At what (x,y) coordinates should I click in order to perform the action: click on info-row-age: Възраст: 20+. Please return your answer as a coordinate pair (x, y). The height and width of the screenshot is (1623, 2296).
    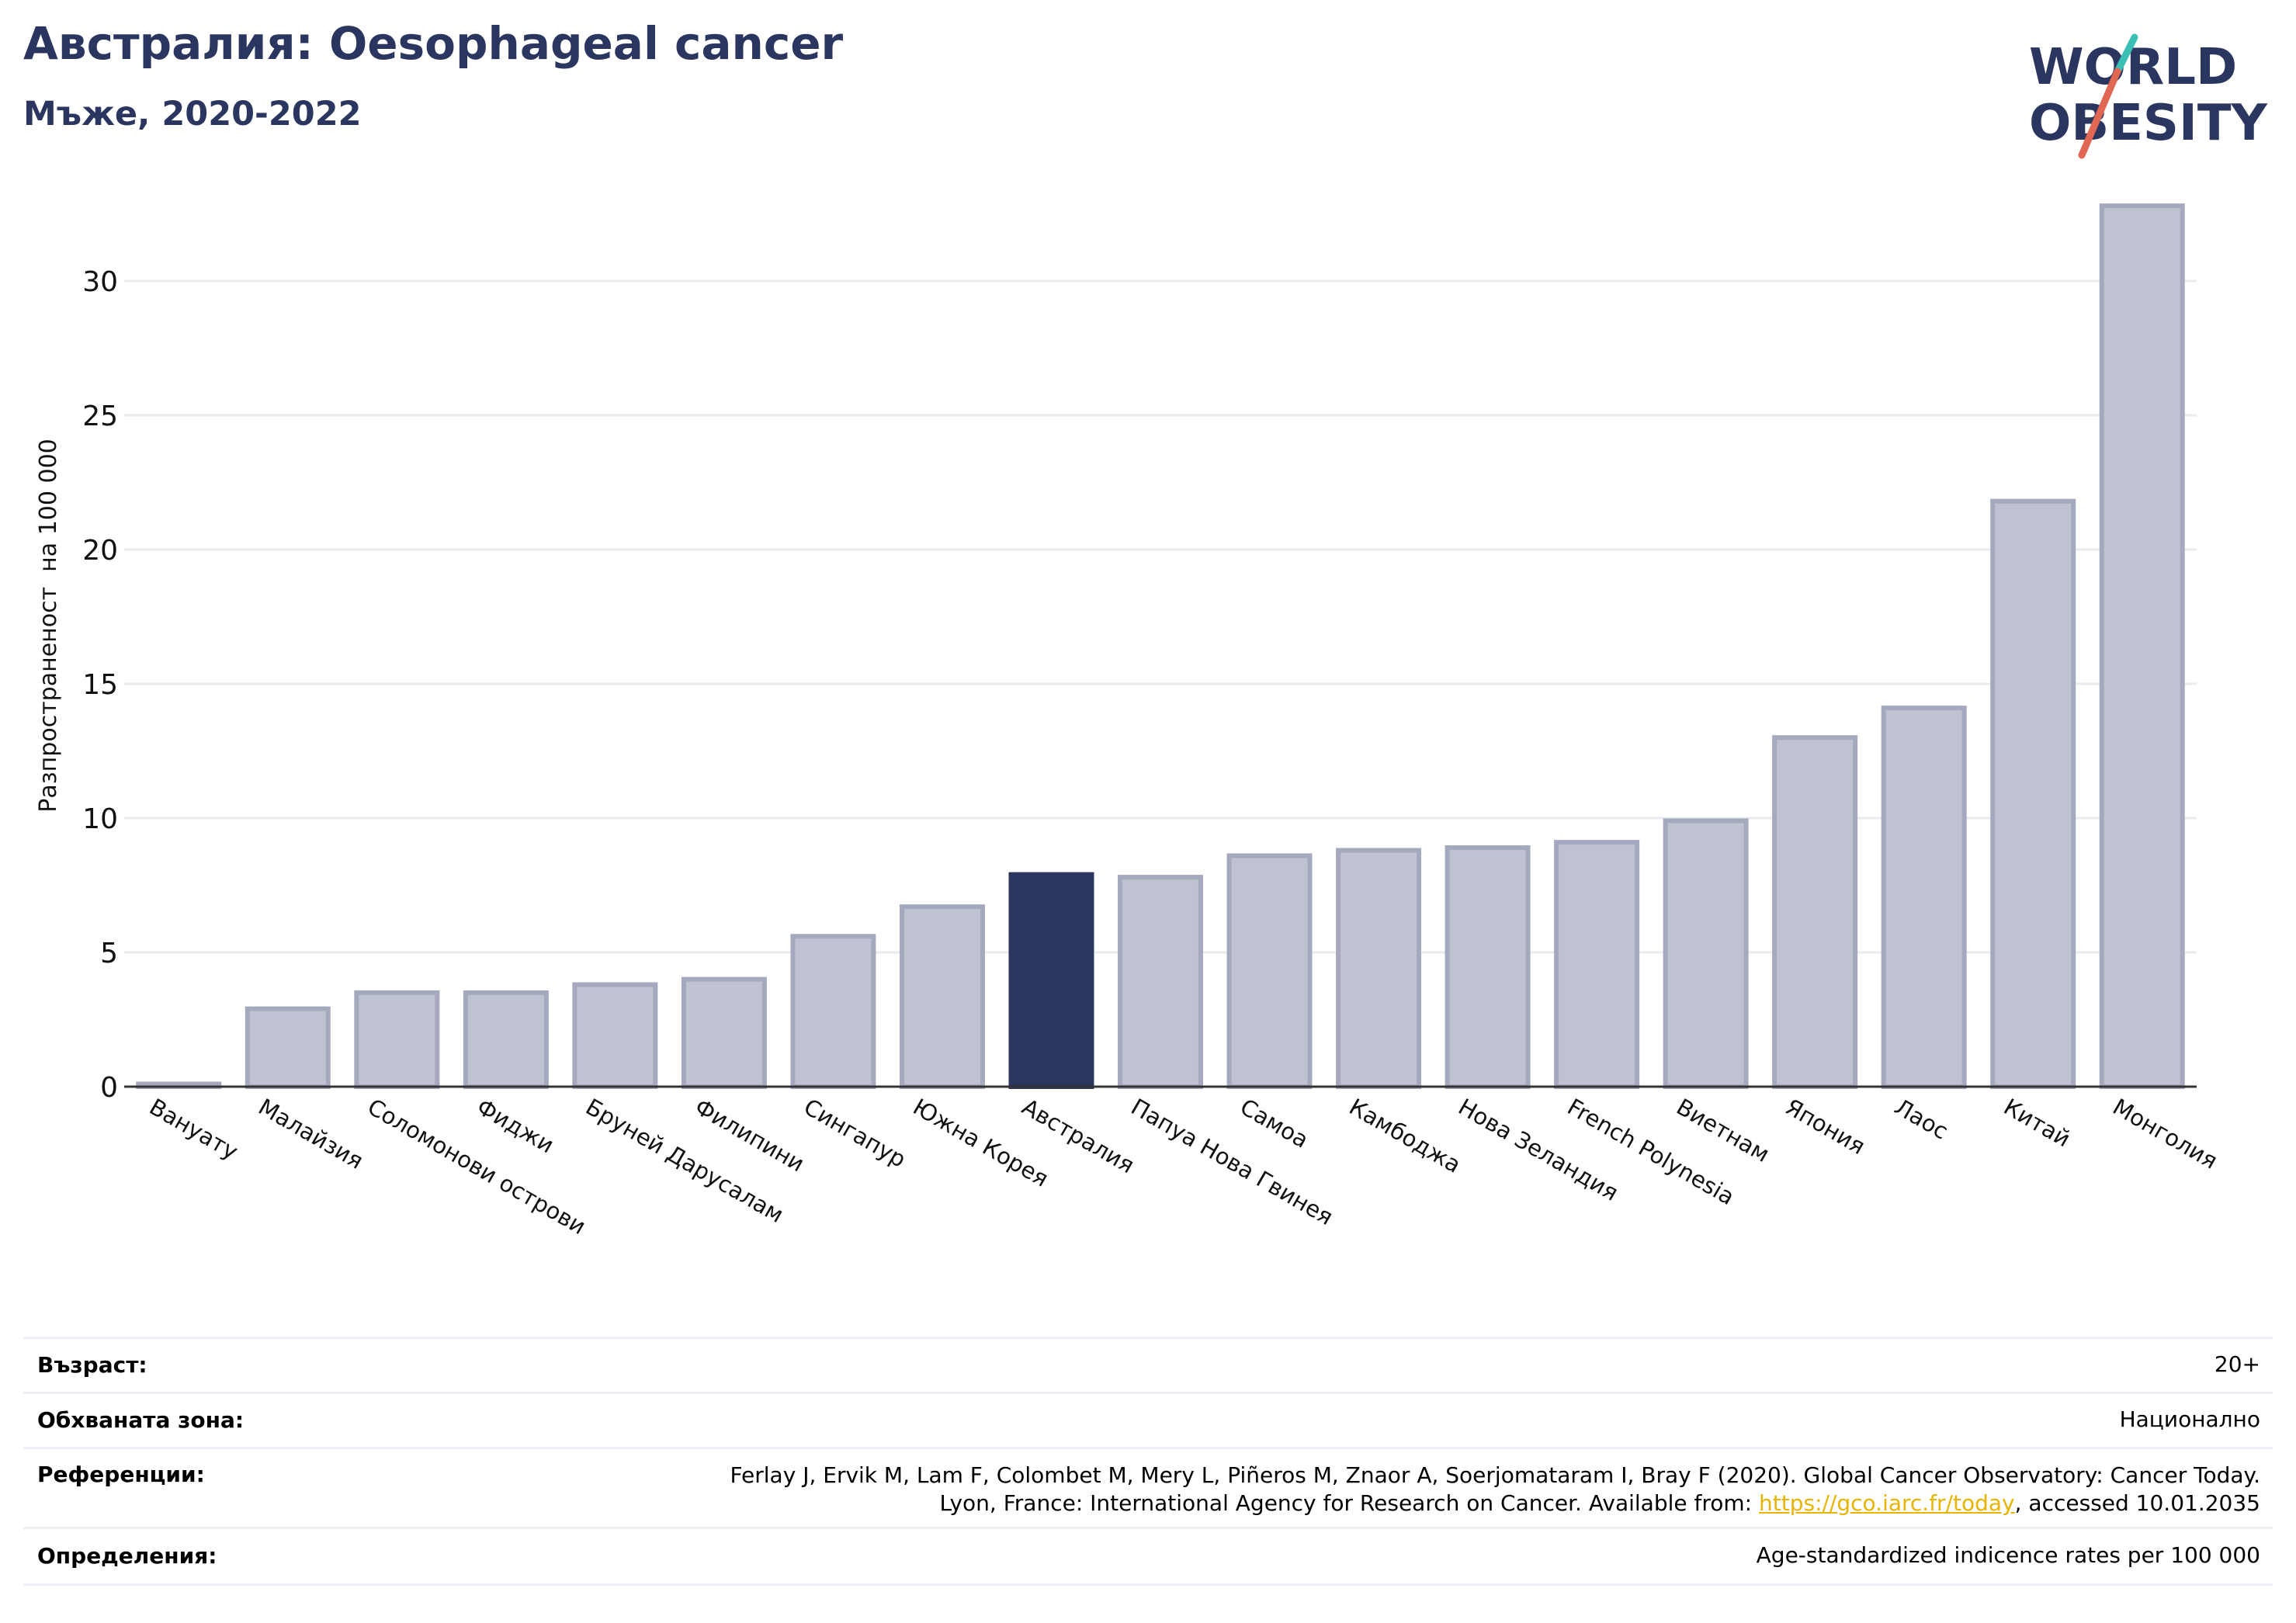
    Looking at the image, I should click on (1148, 1364).